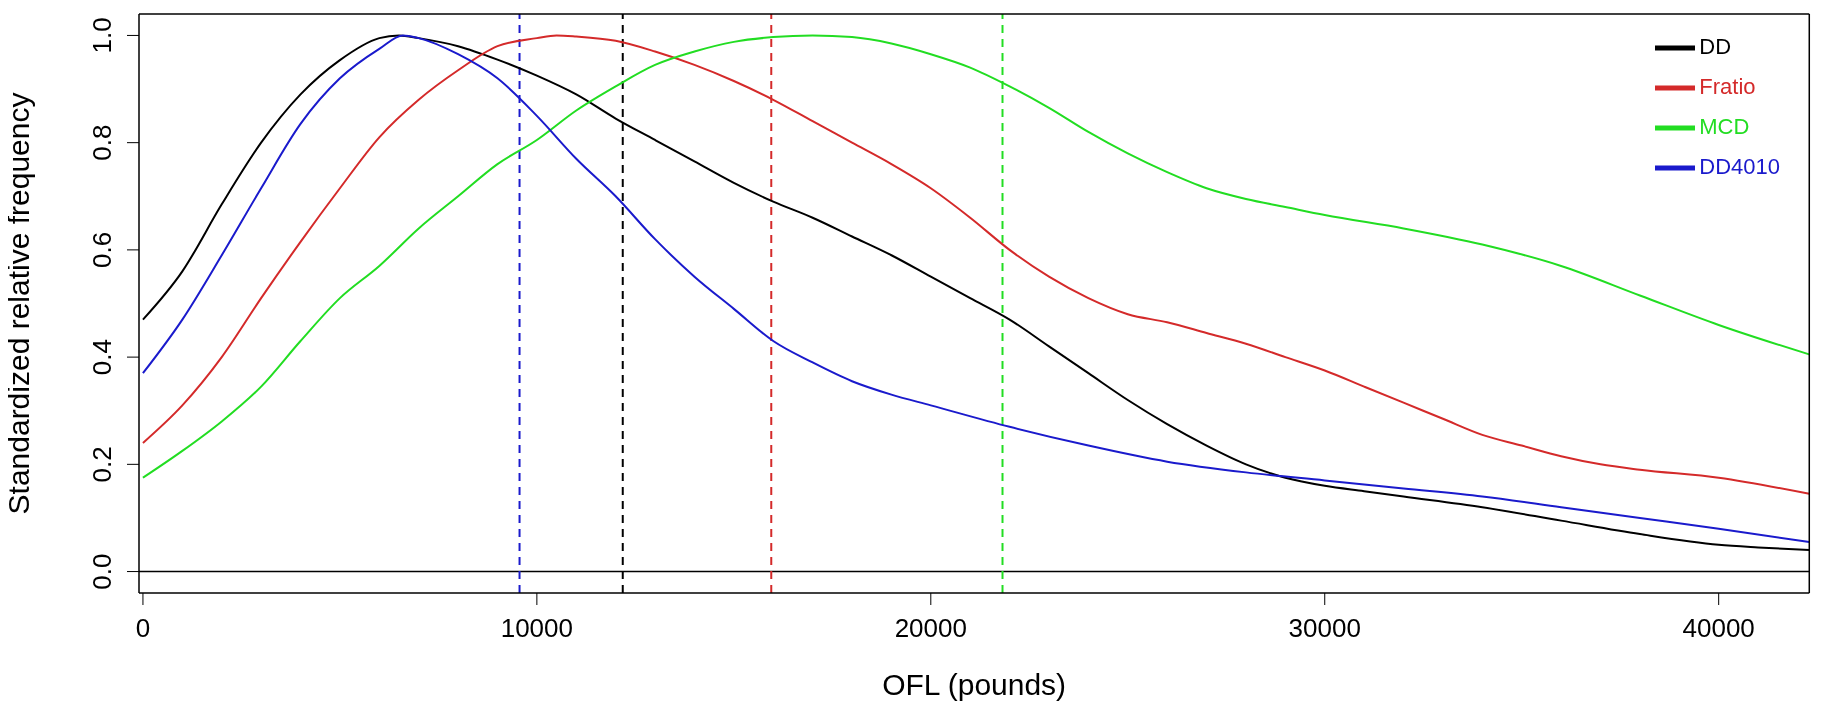 This screenshot has width=1828, height=711. Describe the element at coordinates (974, 684) in the screenshot. I see `x-axis-title: OFL (pounds)` at that location.